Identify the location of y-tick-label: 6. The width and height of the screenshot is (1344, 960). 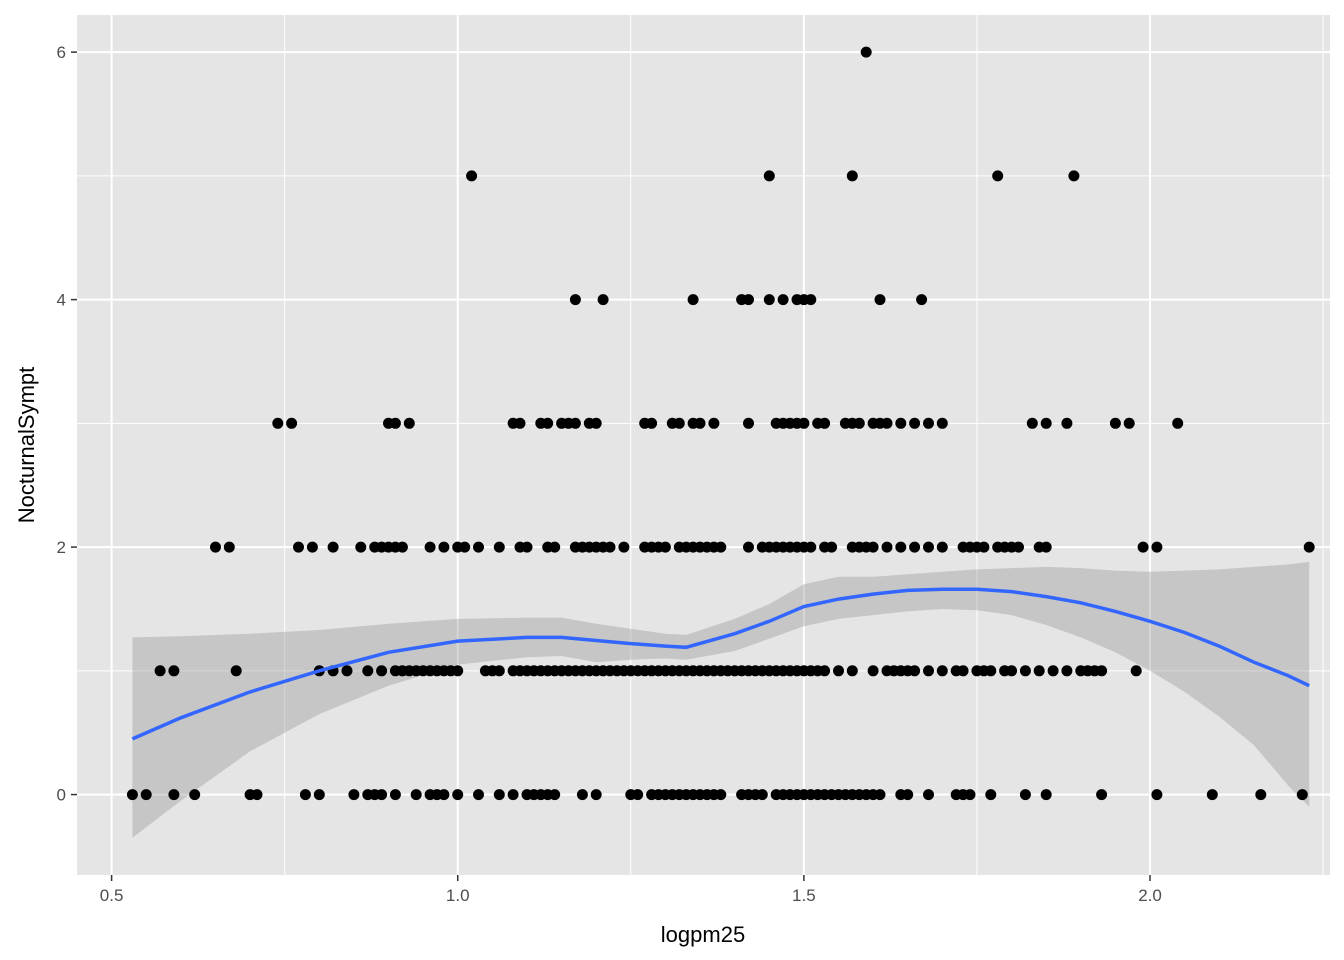
(61, 52).